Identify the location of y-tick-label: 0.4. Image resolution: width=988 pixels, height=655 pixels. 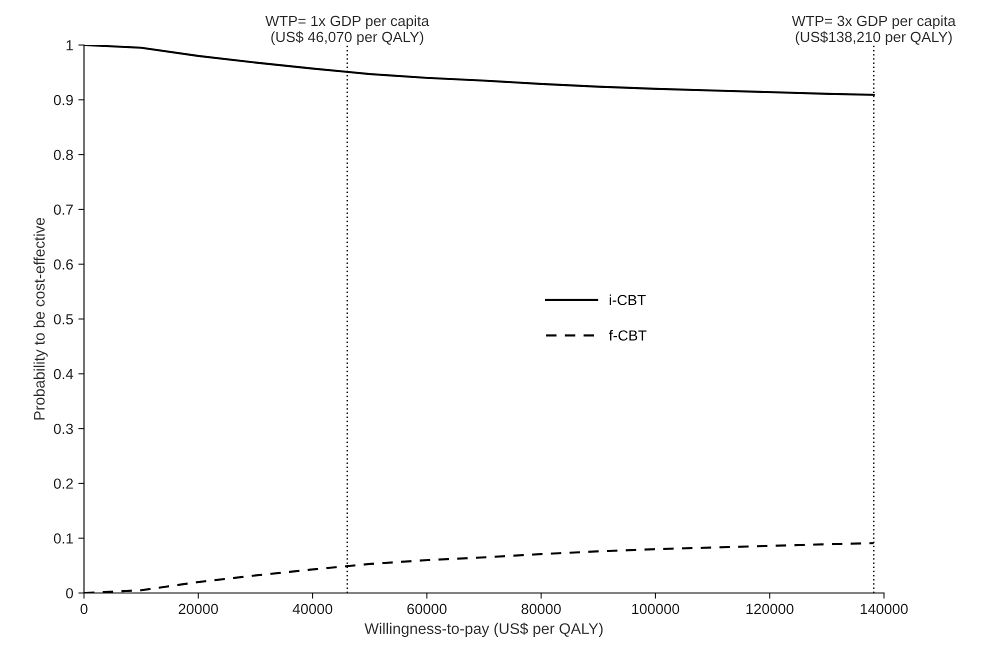
(64, 374).